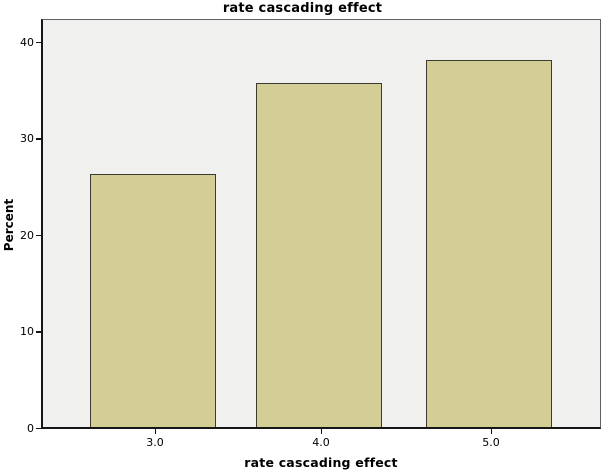 This screenshot has height=475, width=605. I want to click on y-axis-title: Percent, so click(9, 225).